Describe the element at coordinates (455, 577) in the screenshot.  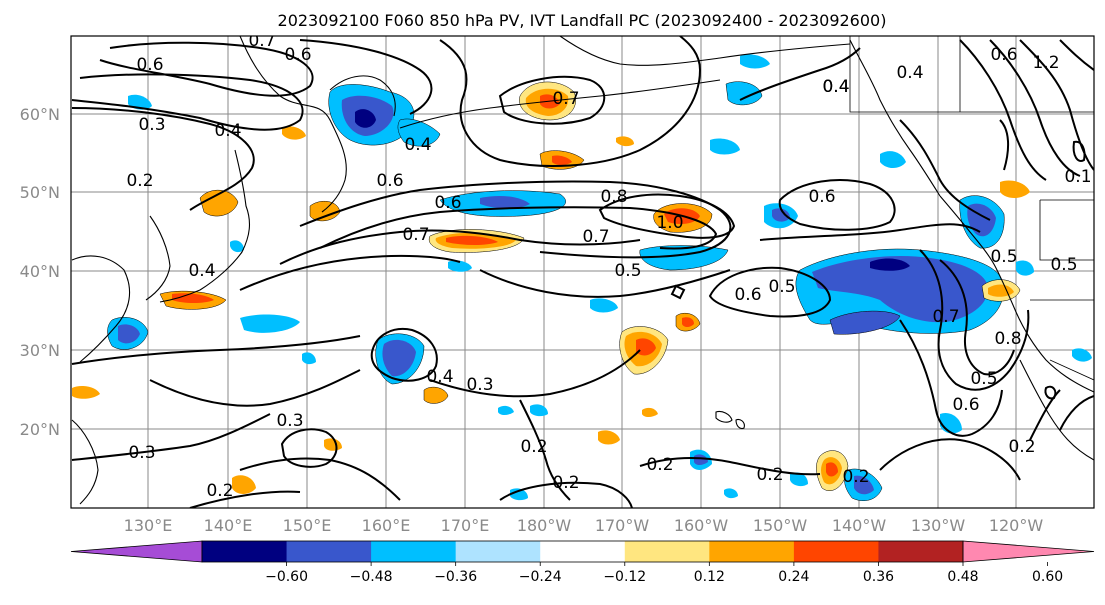
I see `colorbar-tick-label: −0.36` at that location.